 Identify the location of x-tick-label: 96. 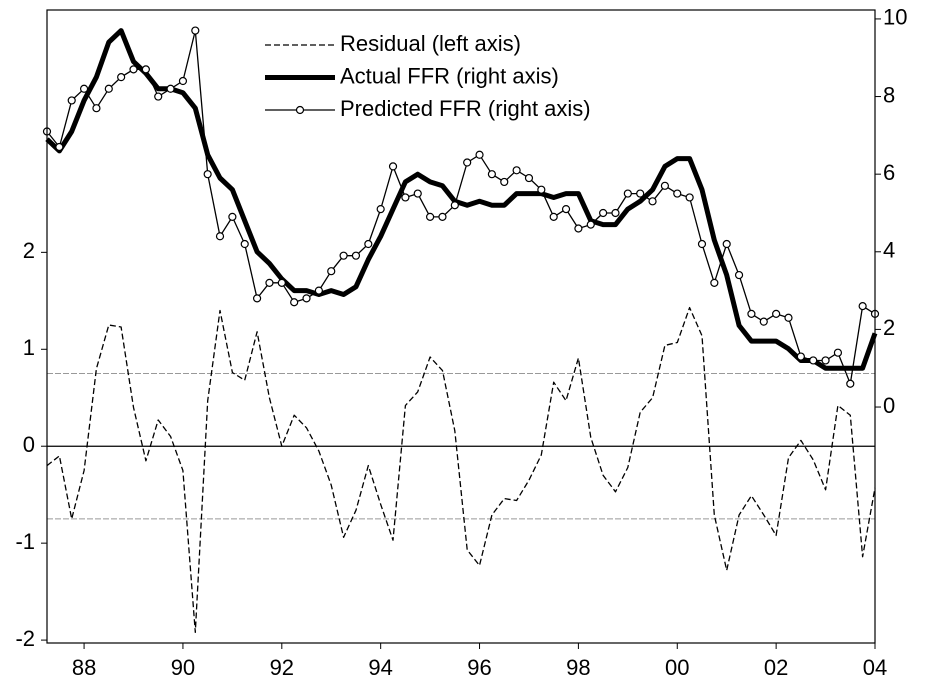
(479, 667).